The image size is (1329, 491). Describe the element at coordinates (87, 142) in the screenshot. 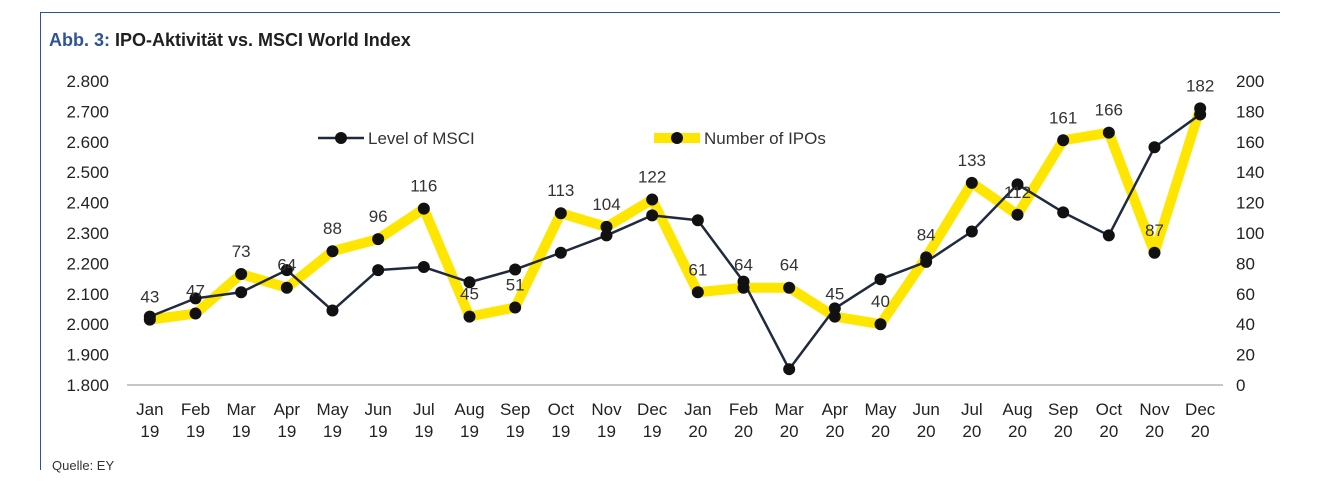

I see `y-left-tick-label: 2.600` at that location.